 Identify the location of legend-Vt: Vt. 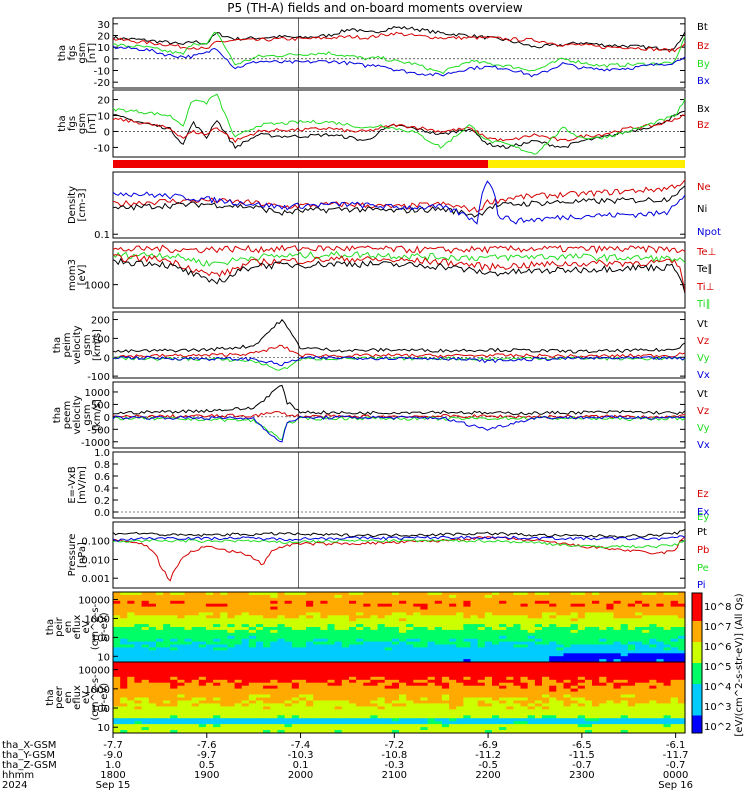
(702, 394).